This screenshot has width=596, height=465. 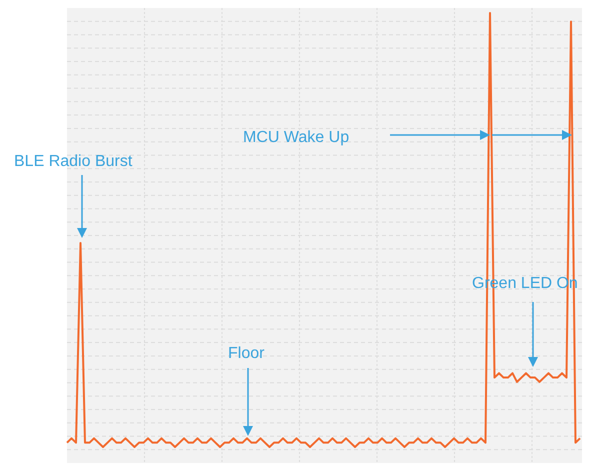 I want to click on annotation: Floor, so click(x=247, y=353).